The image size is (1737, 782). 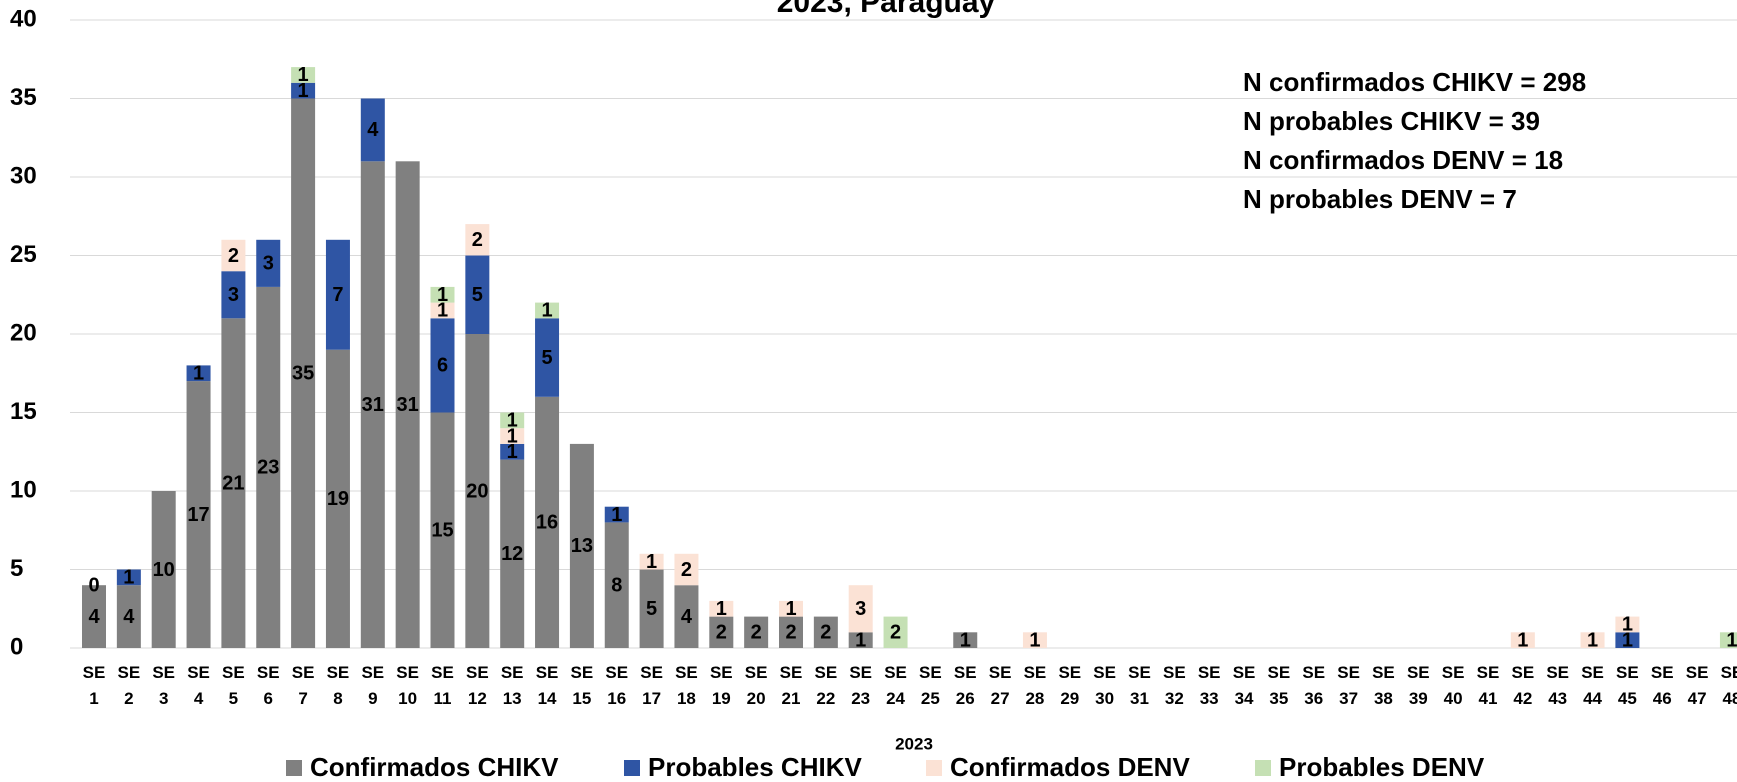 What do you see at coordinates (1592, 685) in the screenshot?
I see `x-tick-label: SE 44` at bounding box center [1592, 685].